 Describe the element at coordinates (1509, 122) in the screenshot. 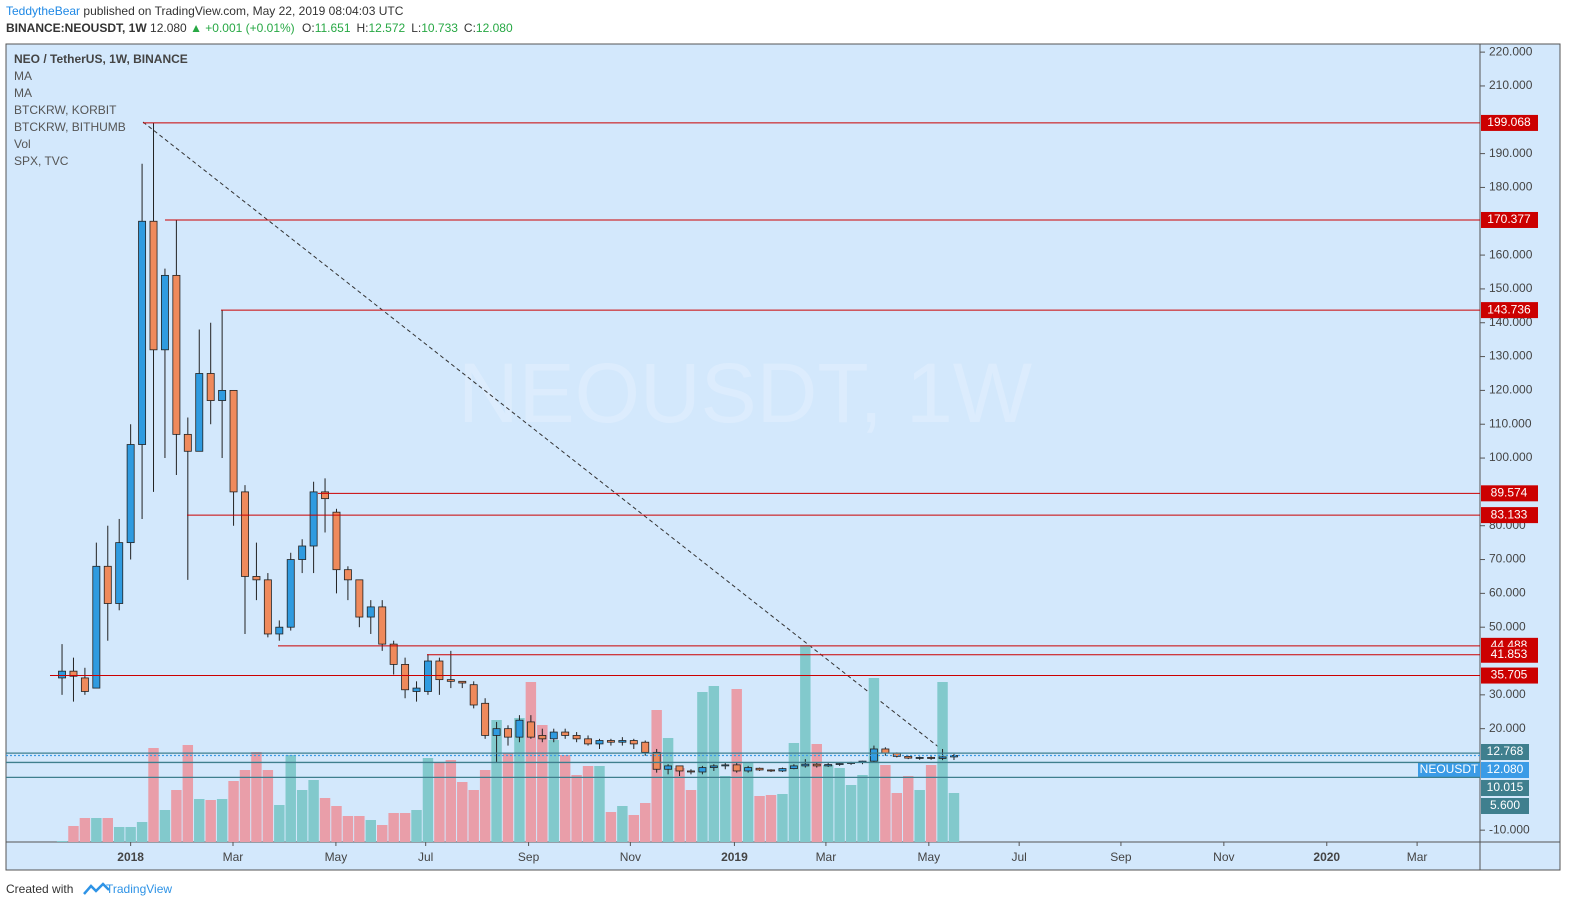

I see `level-label: 199.068` at that location.